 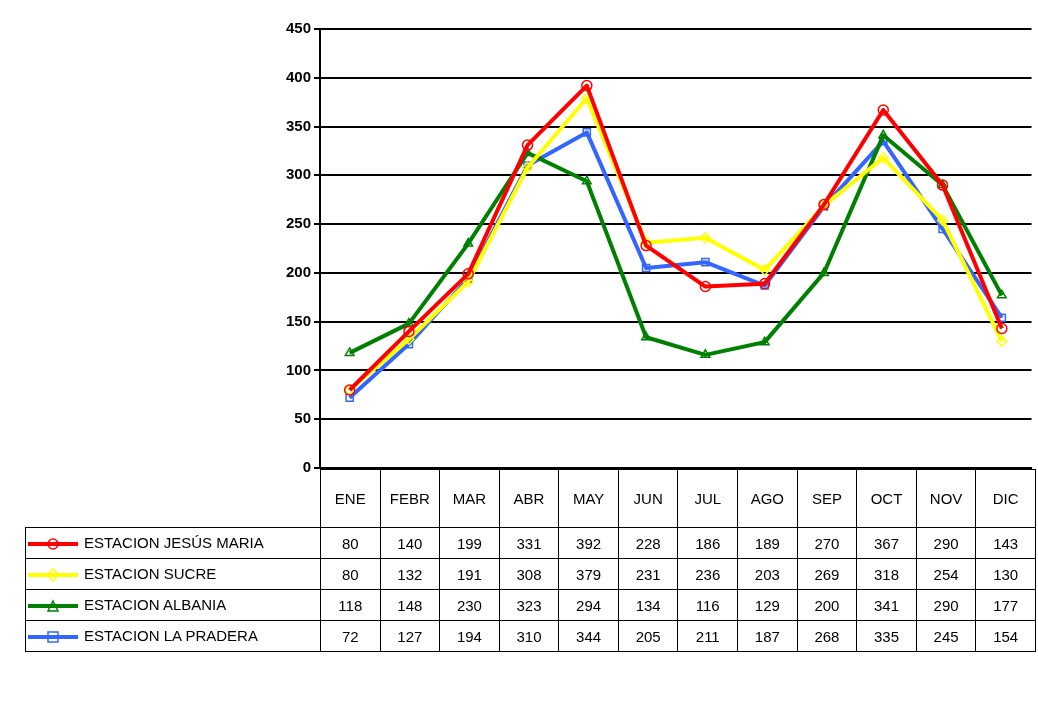 What do you see at coordinates (767, 574) in the screenshot?
I see `data-label: 203` at bounding box center [767, 574].